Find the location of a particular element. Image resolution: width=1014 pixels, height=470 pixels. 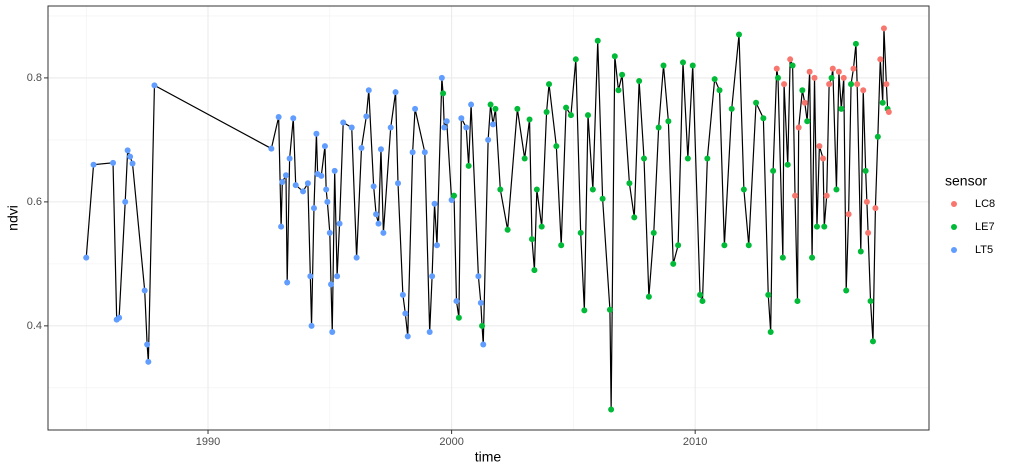

y-tick-label: 0.6 is located at coordinates (34, 202).